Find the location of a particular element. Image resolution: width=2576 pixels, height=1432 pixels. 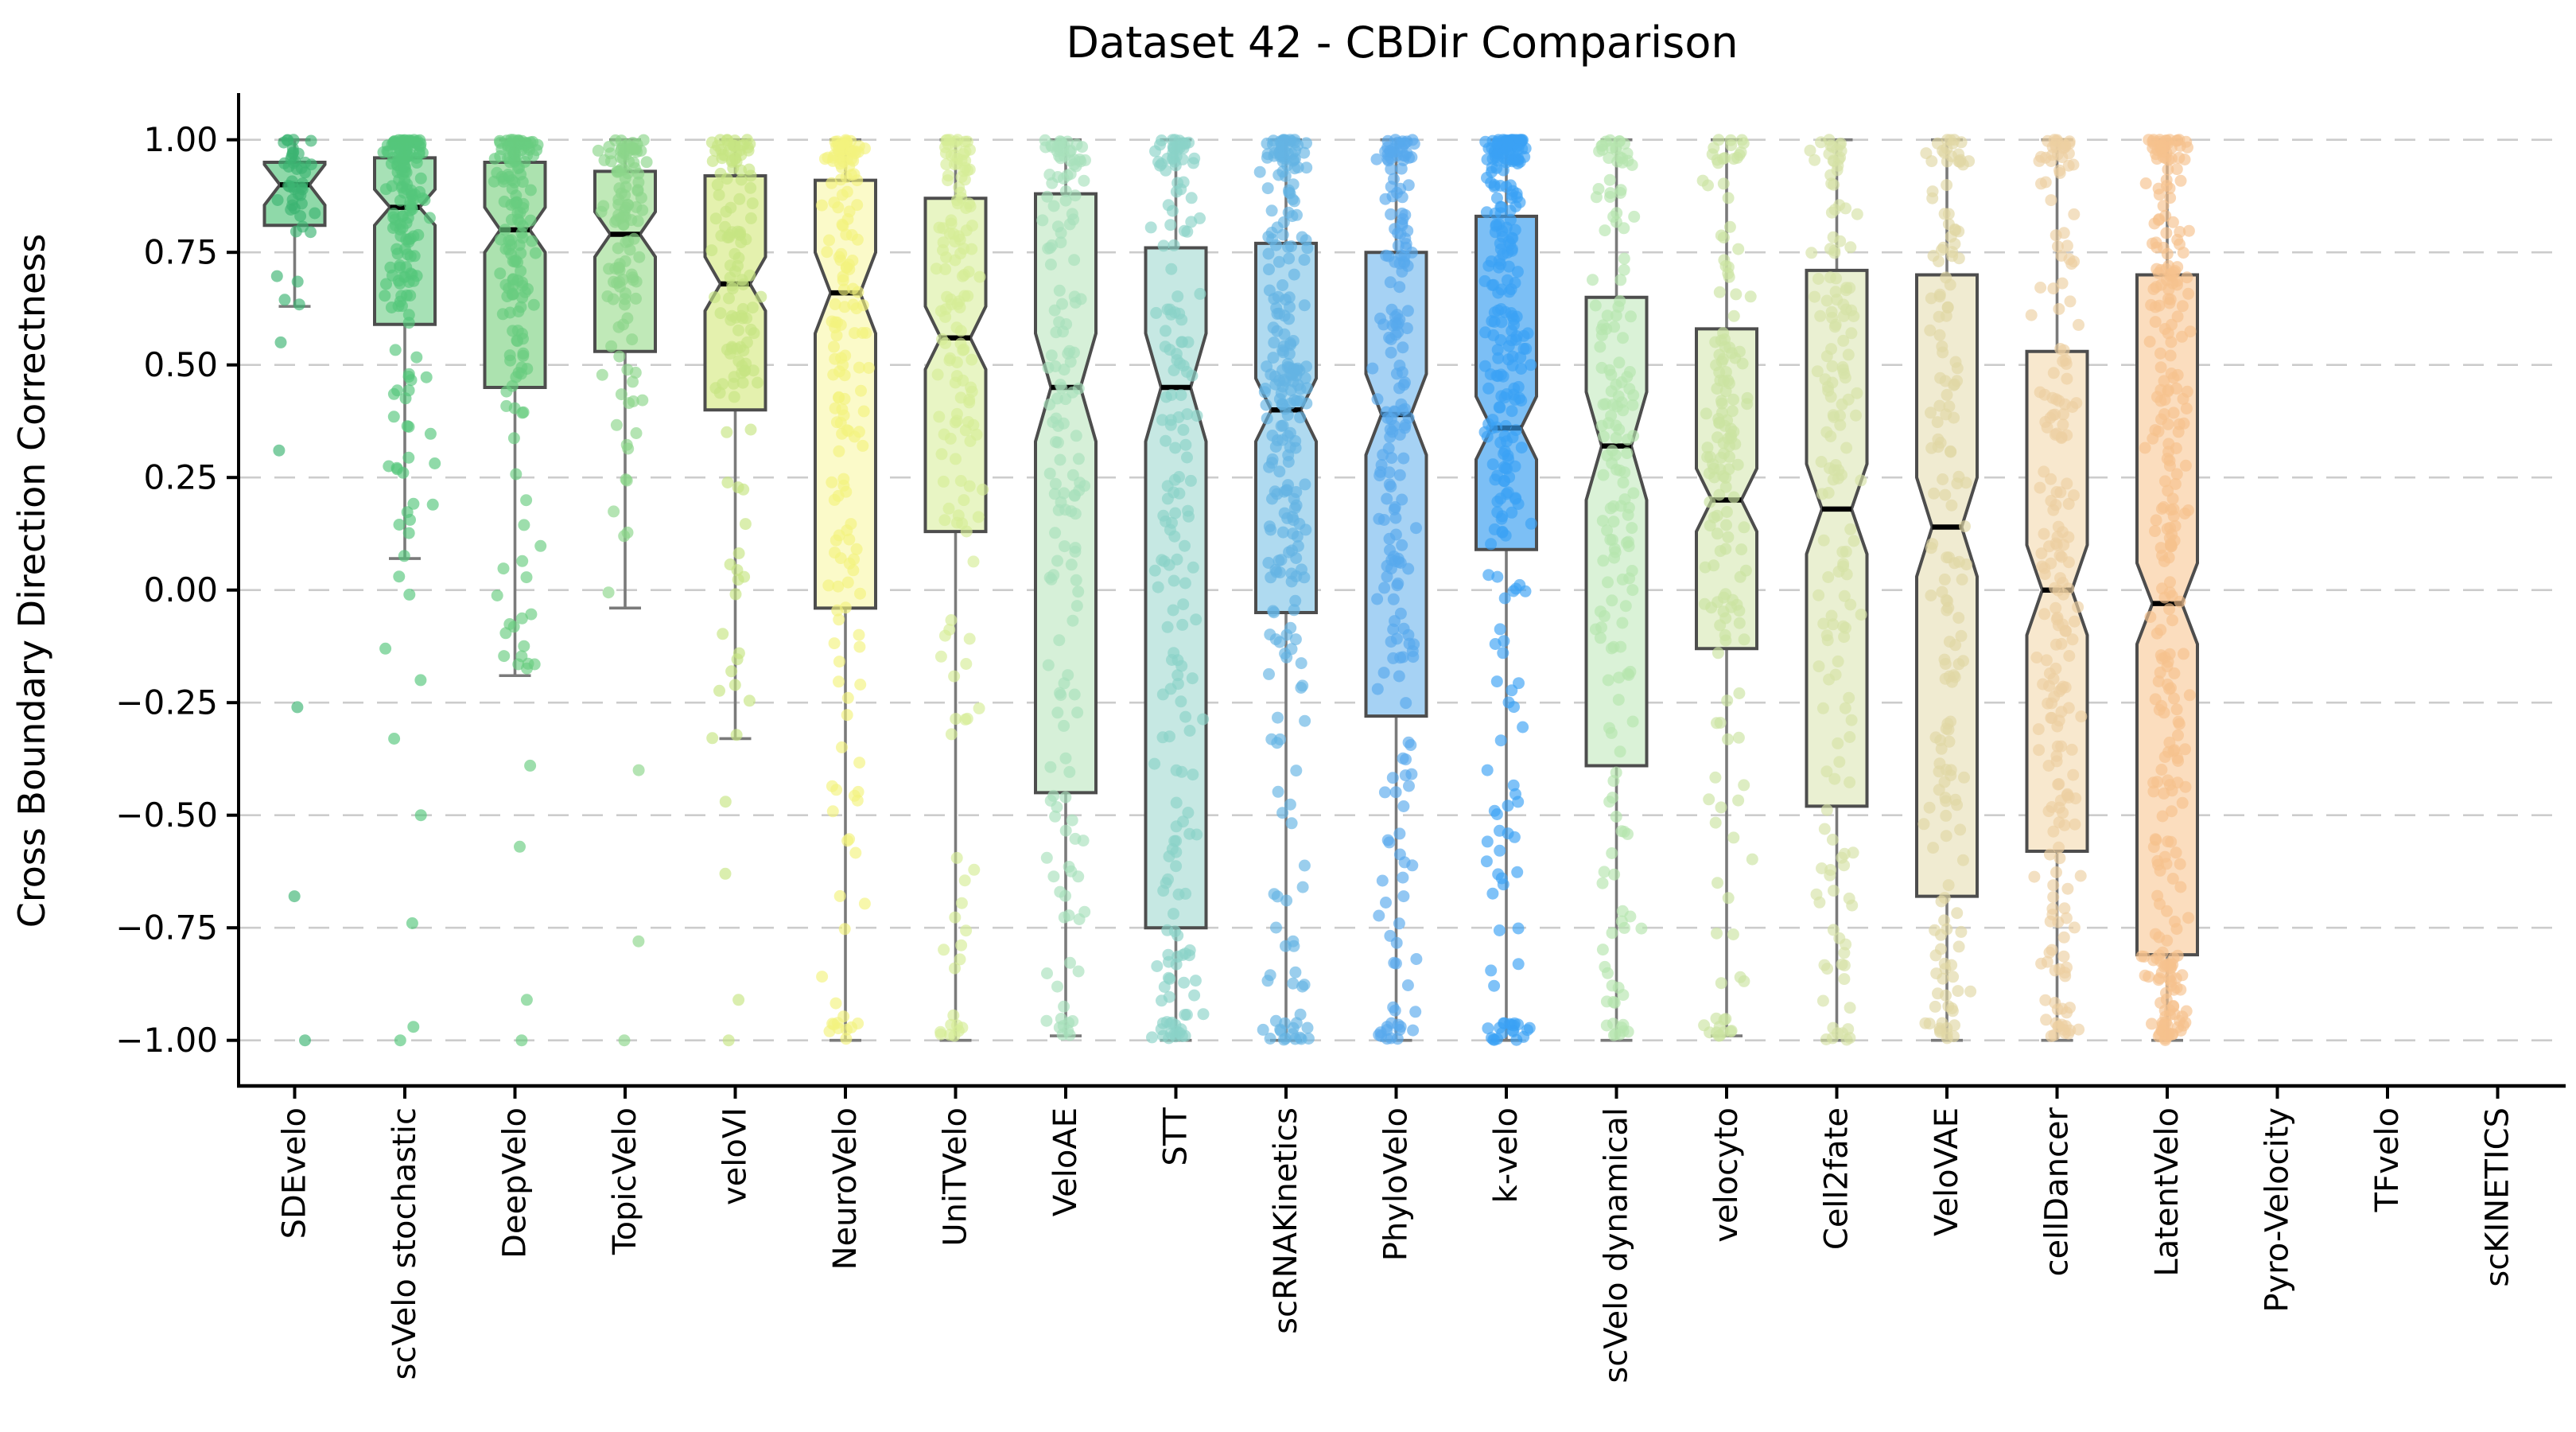

x-tick-label-k-velo: k-velo is located at coordinates (1506, 1155).